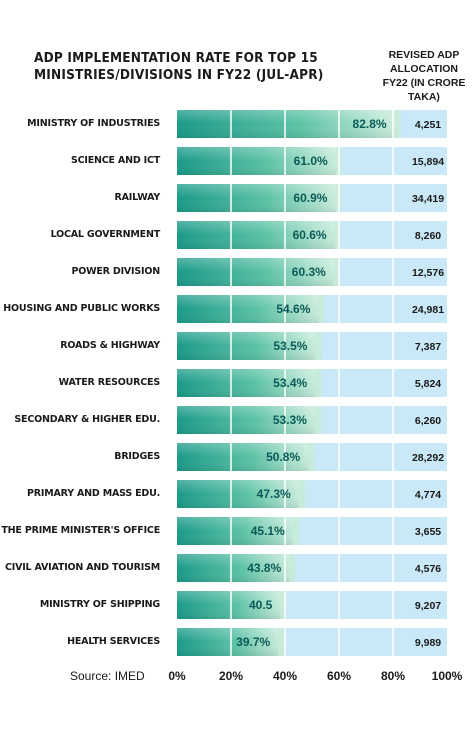 This screenshot has height=740, width=474. I want to click on category-label: LOCAL GOVERNMENT, so click(105, 234).